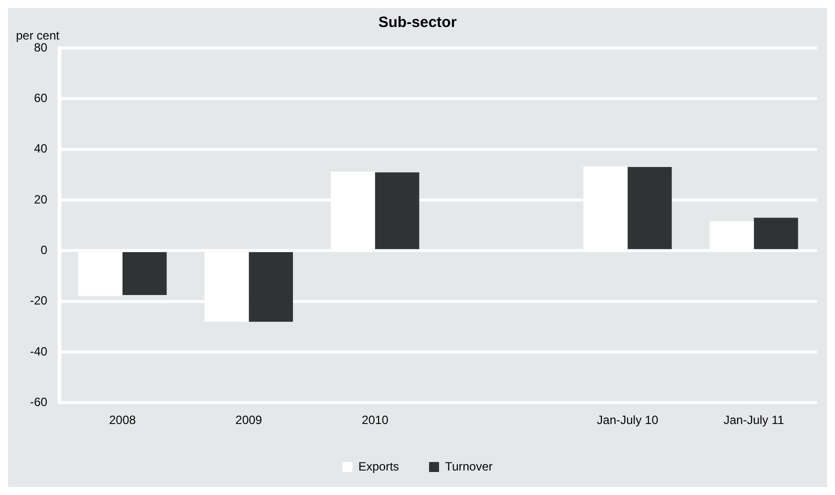 The height and width of the screenshot is (495, 835). I want to click on y-tick-label: 0, so click(44, 249).